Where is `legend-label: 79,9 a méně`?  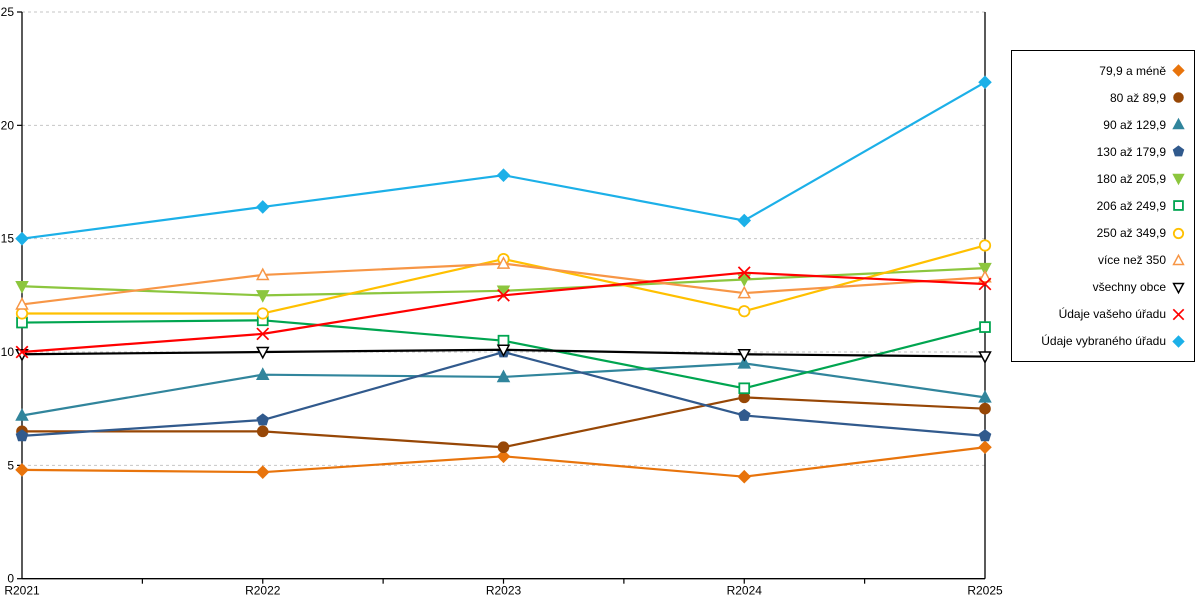
legend-label: 79,9 a méně is located at coordinates (1132, 70).